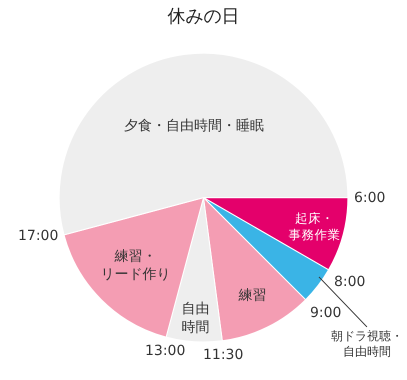  What do you see at coordinates (350, 282) in the screenshot?
I see `text: 8:00` at bounding box center [350, 282].